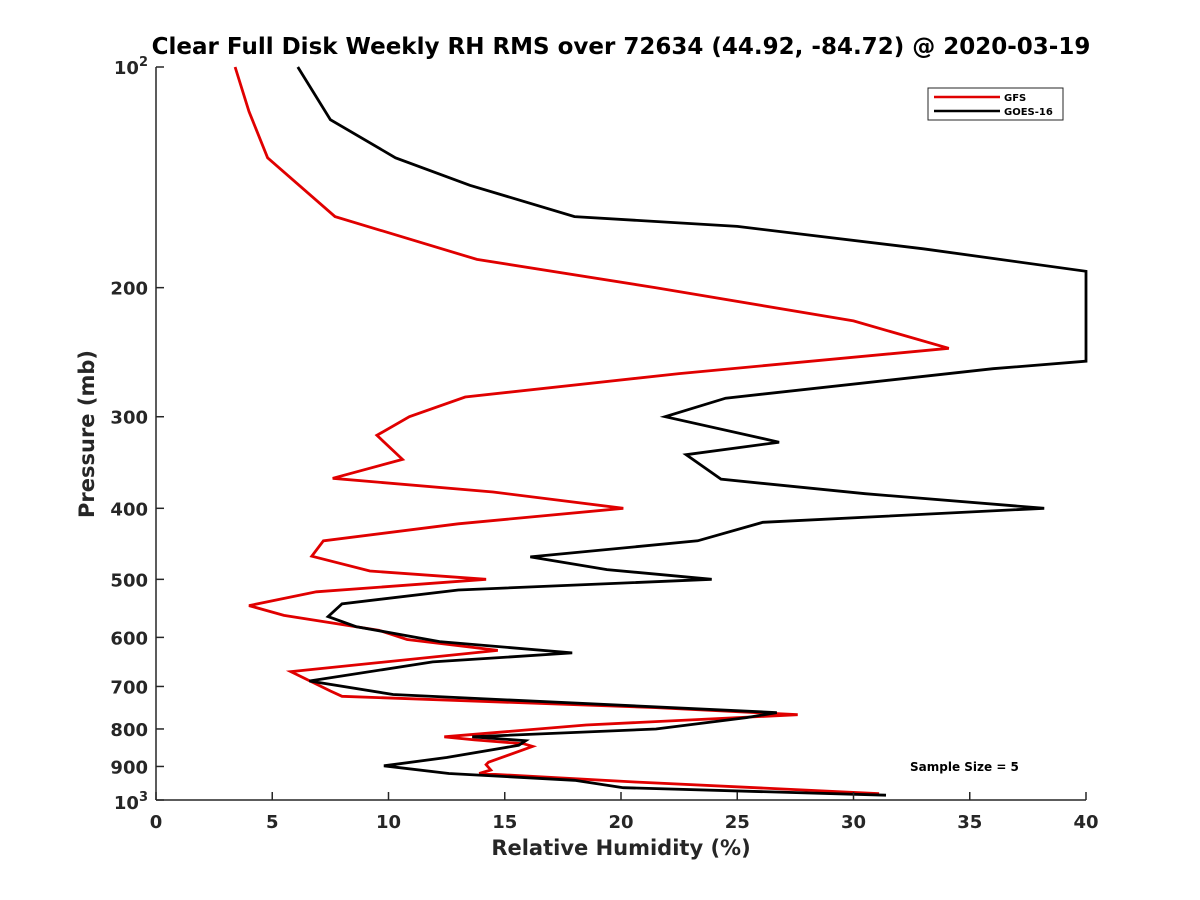 The width and height of the screenshot is (1200, 900). I want to click on x-tick-label: 35, so click(969, 822).